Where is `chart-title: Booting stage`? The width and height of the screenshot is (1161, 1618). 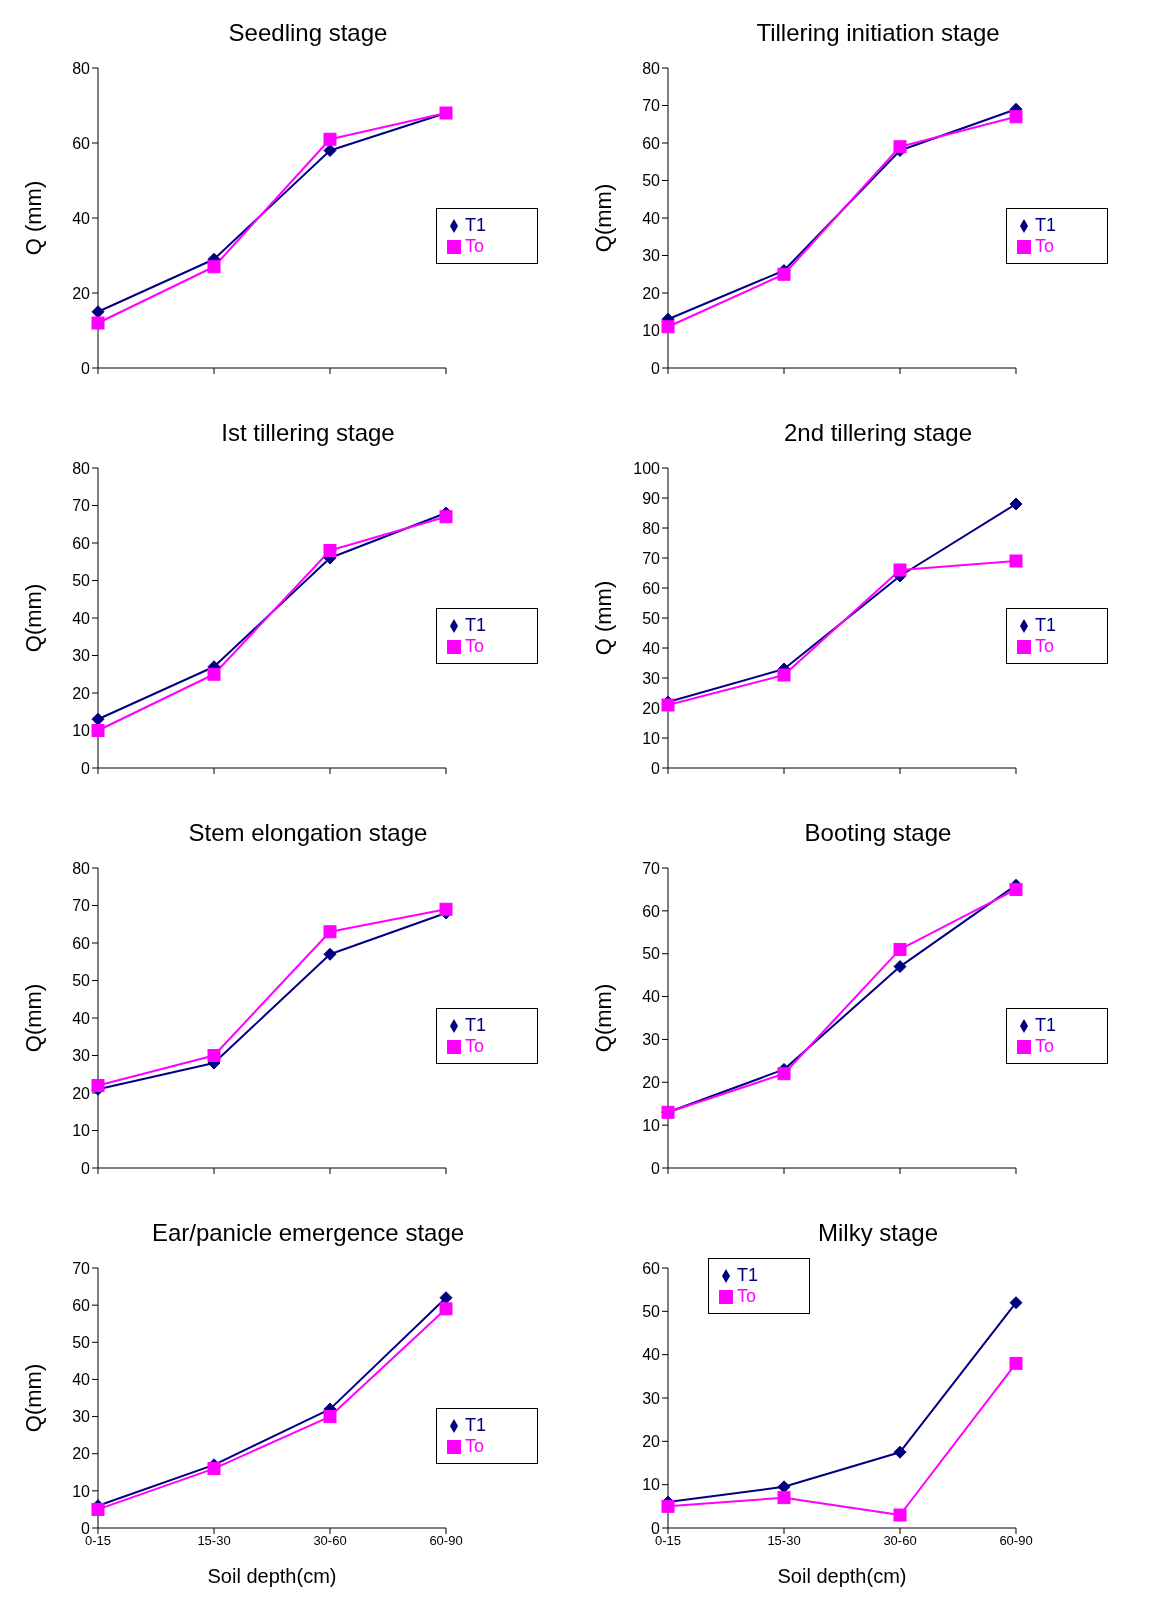 chart-title: Booting stage is located at coordinates (878, 833).